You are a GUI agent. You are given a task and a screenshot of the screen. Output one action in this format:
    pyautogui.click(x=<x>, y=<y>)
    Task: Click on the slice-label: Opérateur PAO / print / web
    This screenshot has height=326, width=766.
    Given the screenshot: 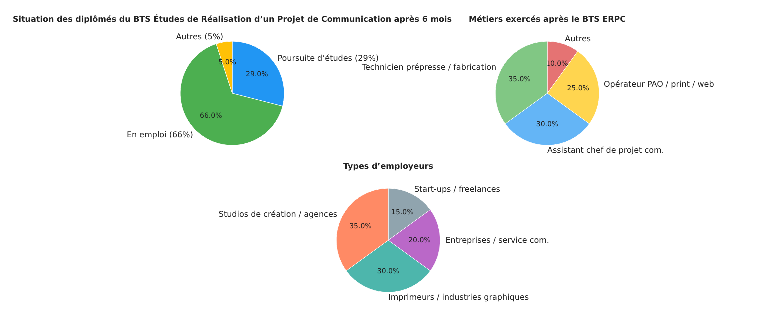 What is the action you would take?
    pyautogui.click(x=659, y=85)
    